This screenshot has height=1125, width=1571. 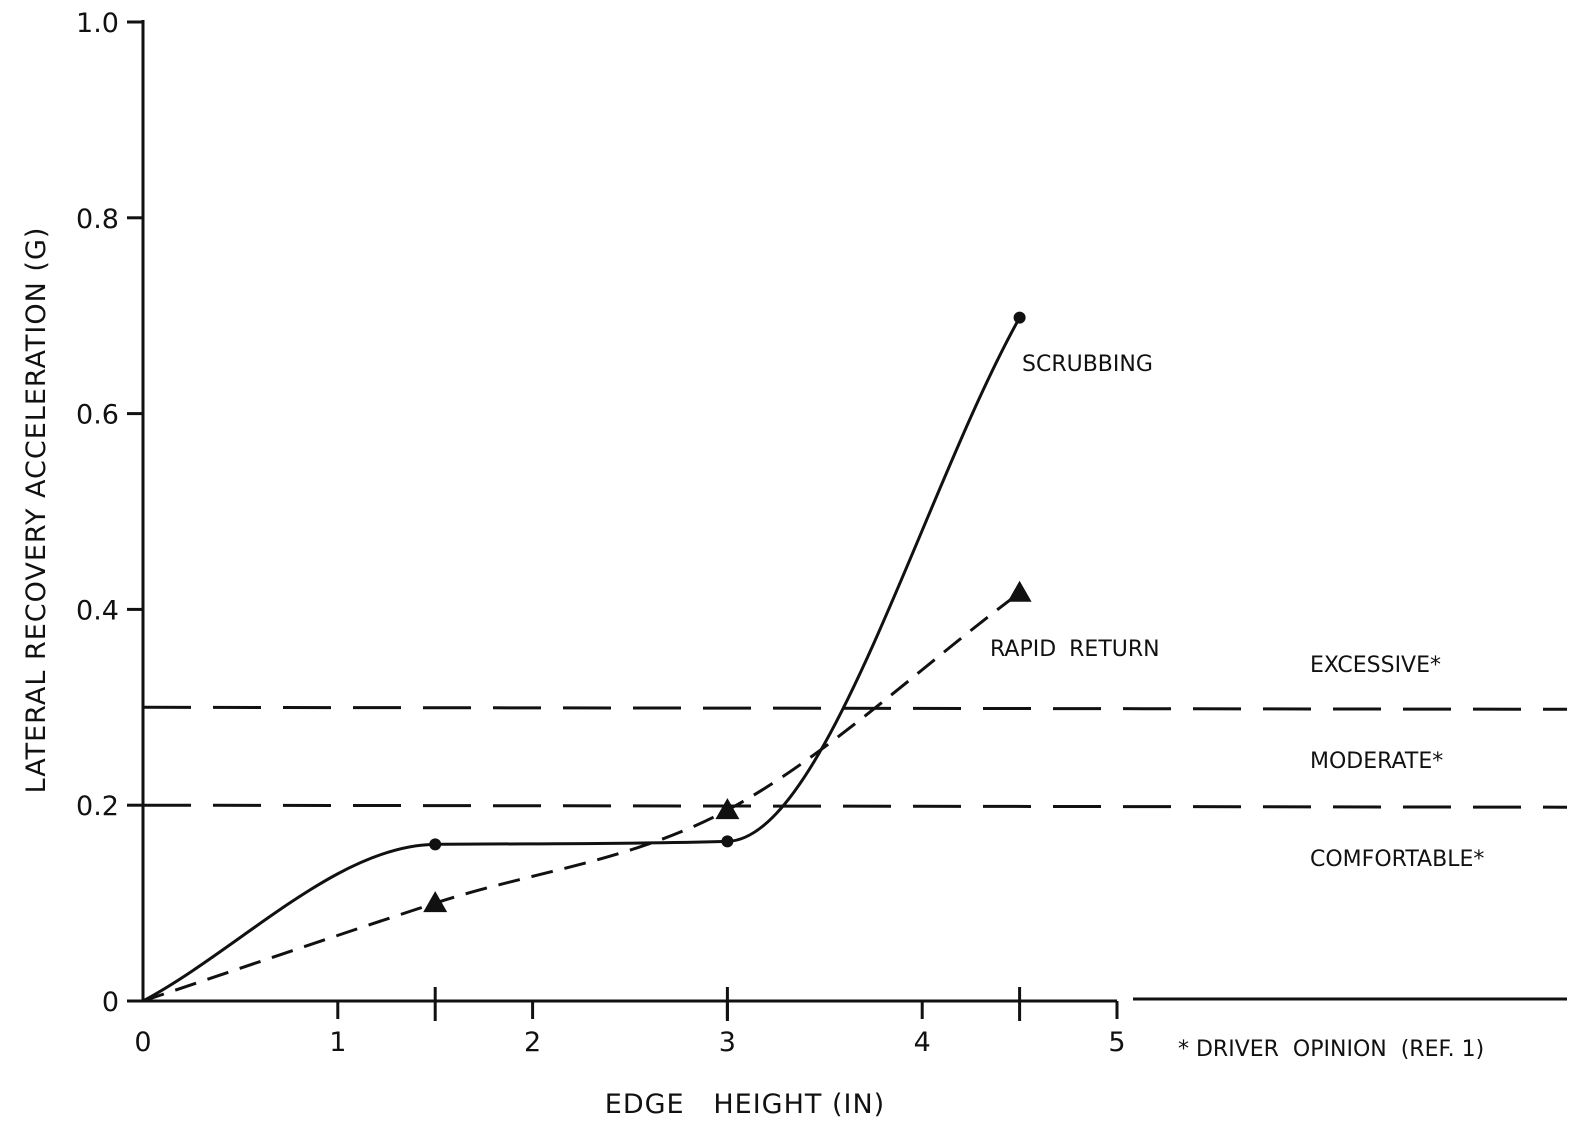 I want to click on x-ticks: 0 1 2 3 4 5, so click(x=630, y=1022).